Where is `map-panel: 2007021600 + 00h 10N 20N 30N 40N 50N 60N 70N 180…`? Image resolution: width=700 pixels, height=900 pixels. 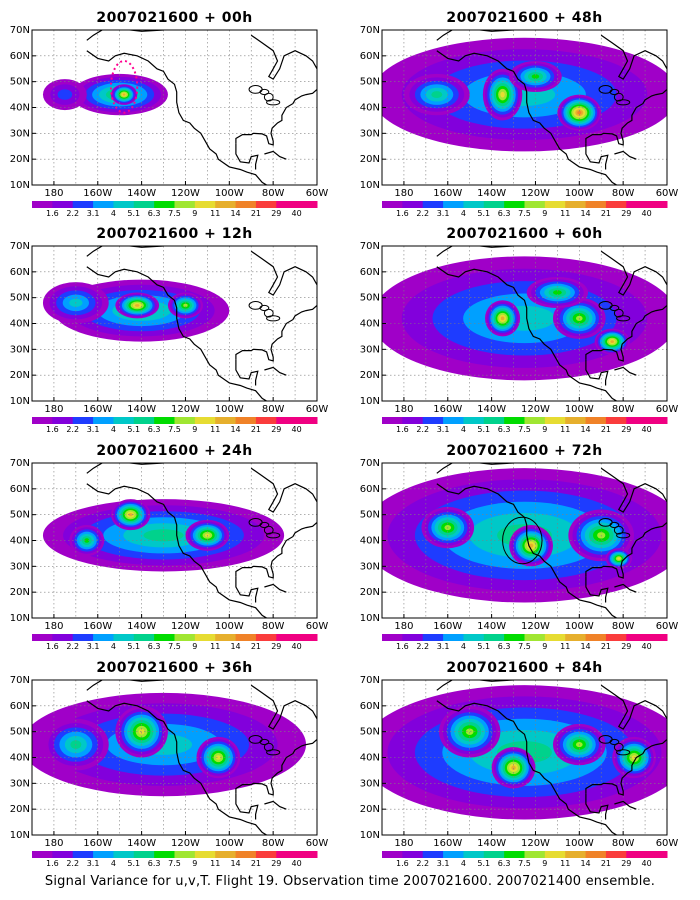
map-panel: 2007021600 + 00h 10N 20N 30N 40N 50N 60N 70N 180… is located at coordinates (169, 114).